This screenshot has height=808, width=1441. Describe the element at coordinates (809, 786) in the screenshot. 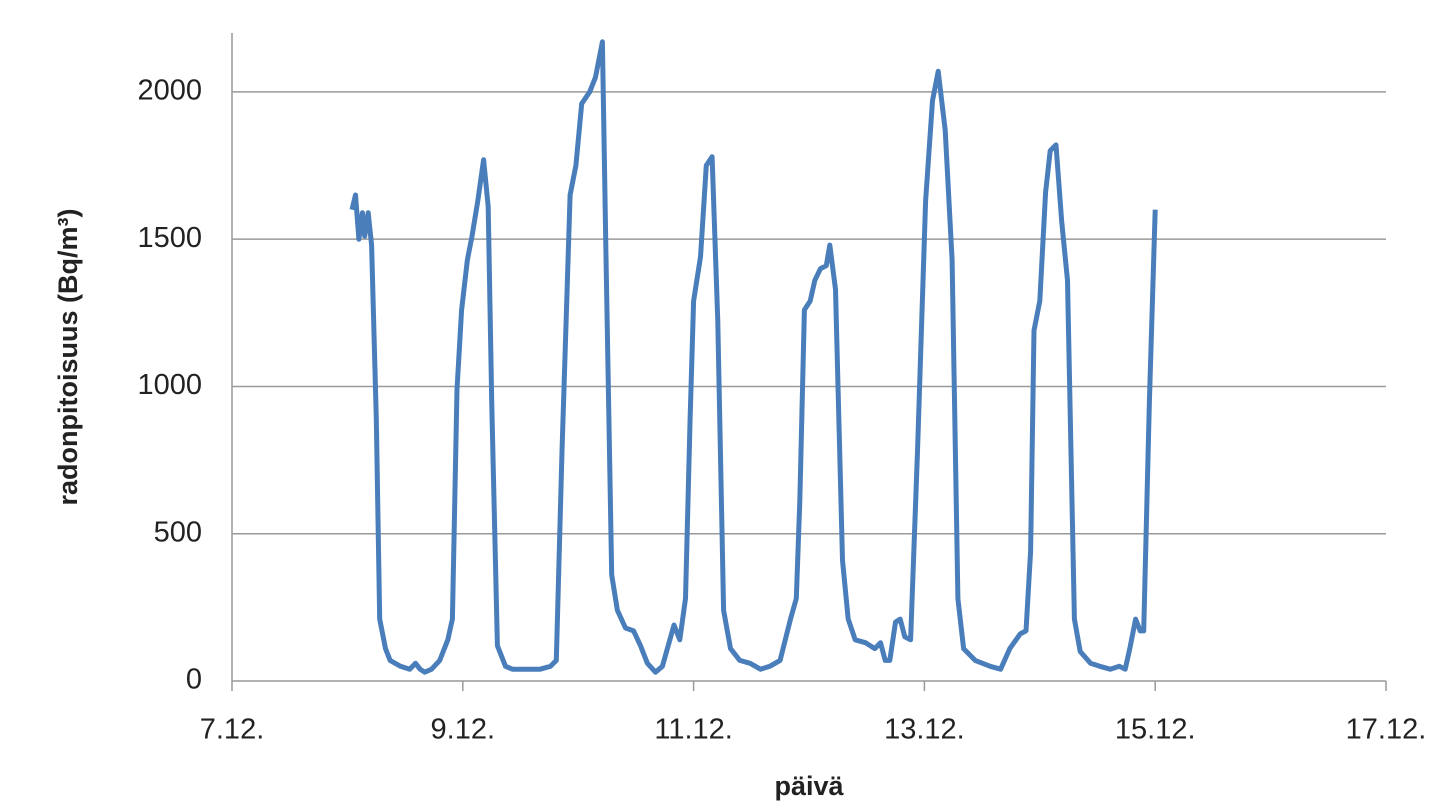

I see `x-axis-title: päivä` at that location.